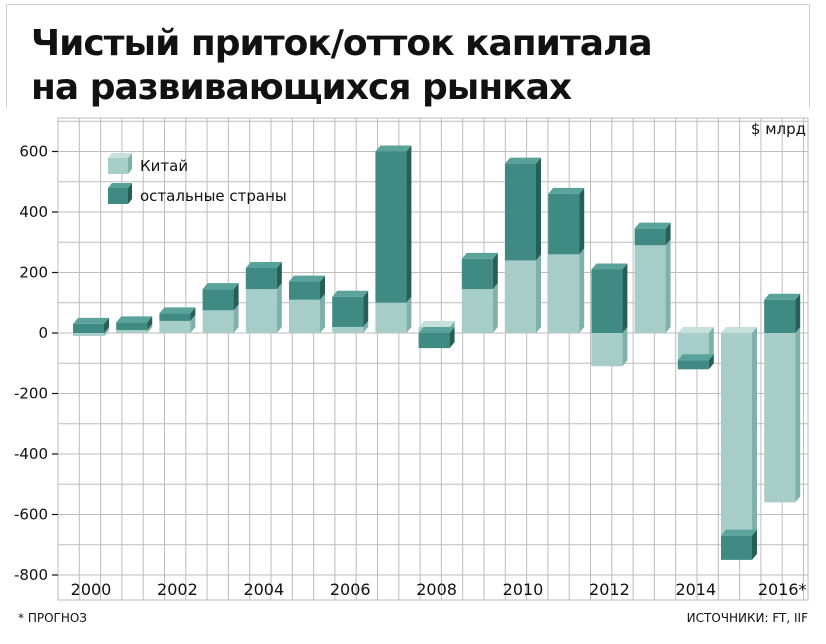 The image size is (826, 644). Describe the element at coordinates (164, 166) in the screenshot. I see `legend-china-label: Китай` at that location.